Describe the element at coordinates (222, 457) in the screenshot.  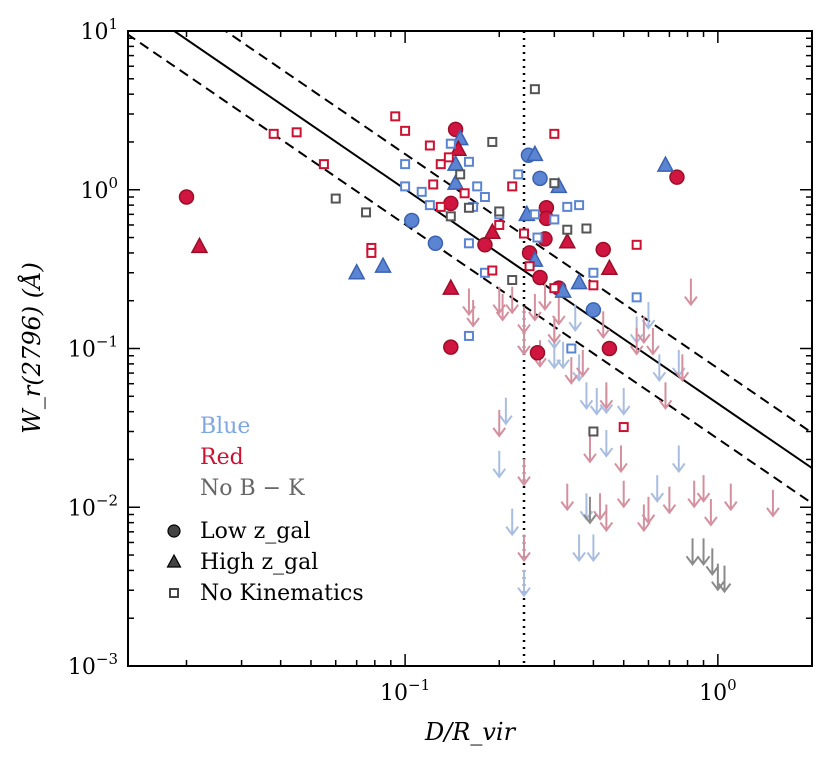
I see `legend-color-1: Red` at that location.